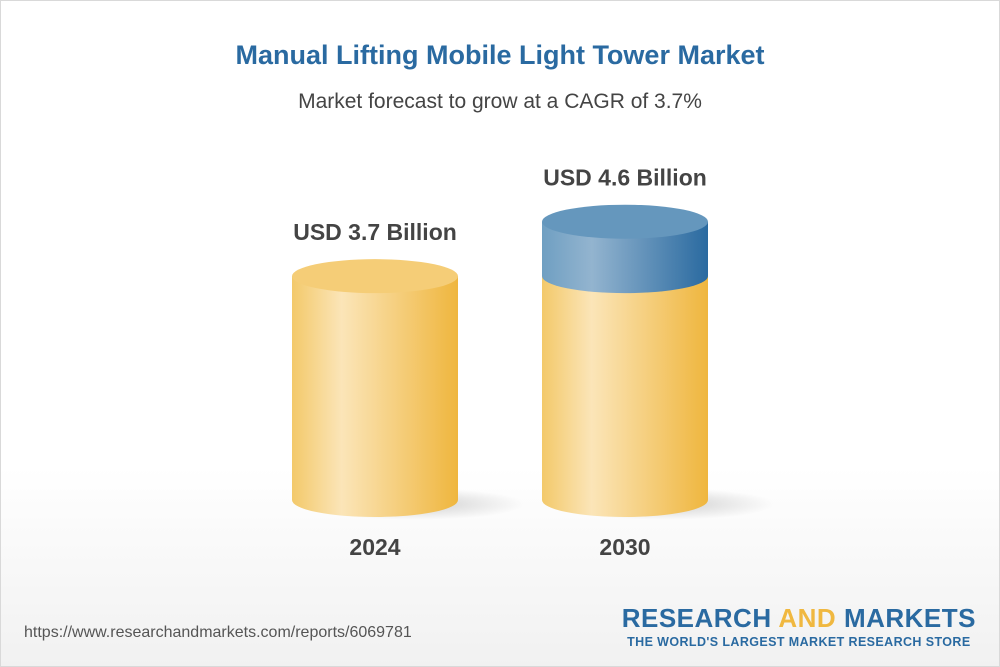 The width and height of the screenshot is (1000, 667). What do you see at coordinates (375, 232) in the screenshot?
I see `data-label: USD 3.7 Billion` at bounding box center [375, 232].